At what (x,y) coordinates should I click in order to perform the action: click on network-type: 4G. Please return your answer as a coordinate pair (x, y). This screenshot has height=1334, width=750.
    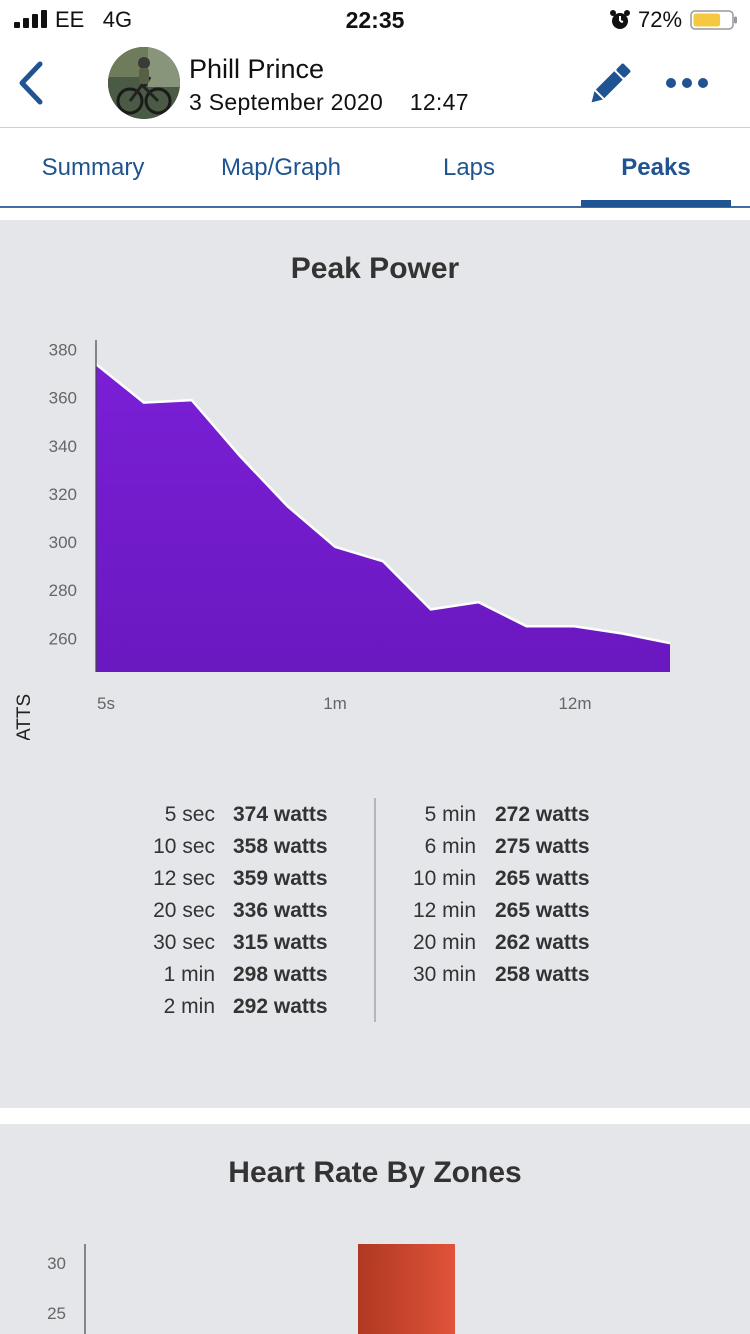
    Looking at the image, I should click on (117, 19).